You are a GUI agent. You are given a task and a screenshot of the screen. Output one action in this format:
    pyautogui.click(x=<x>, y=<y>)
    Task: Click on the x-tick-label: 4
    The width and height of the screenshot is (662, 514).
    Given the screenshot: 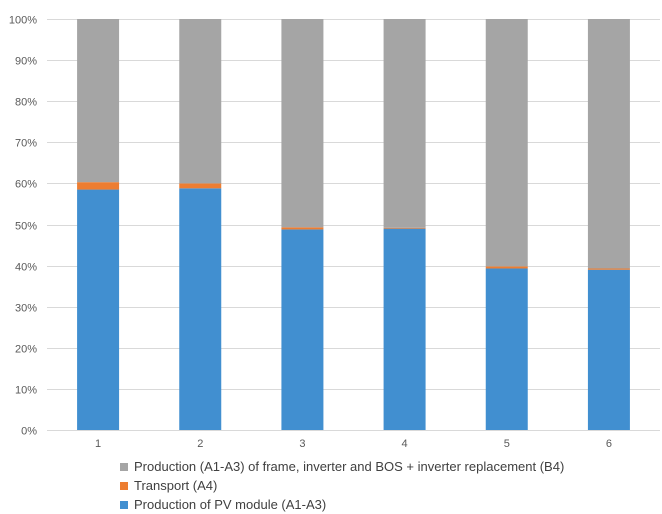 What is the action you would take?
    pyautogui.click(x=405, y=444)
    